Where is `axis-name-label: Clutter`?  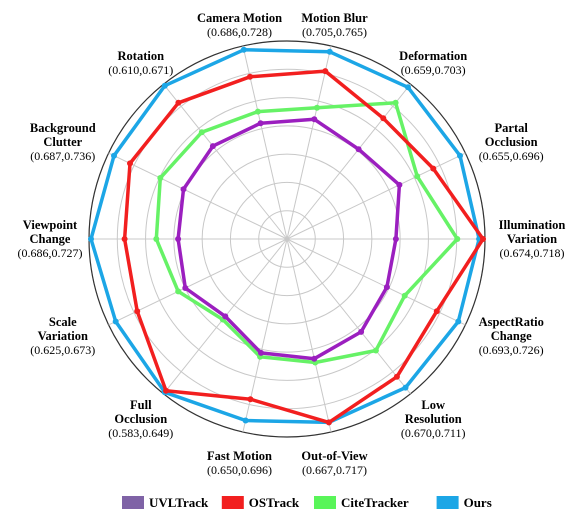 axis-name-label: Clutter is located at coordinates (62, 142).